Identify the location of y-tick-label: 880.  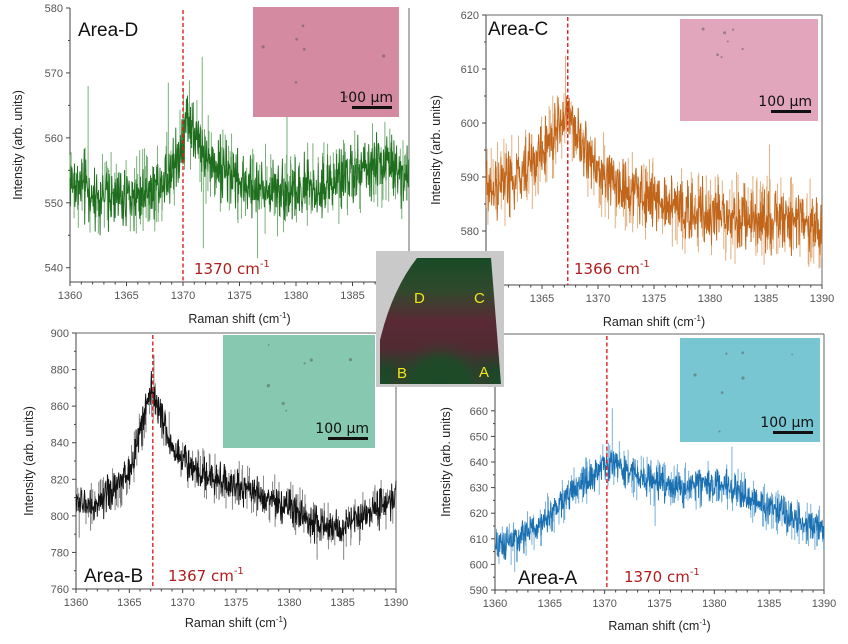
(60, 371).